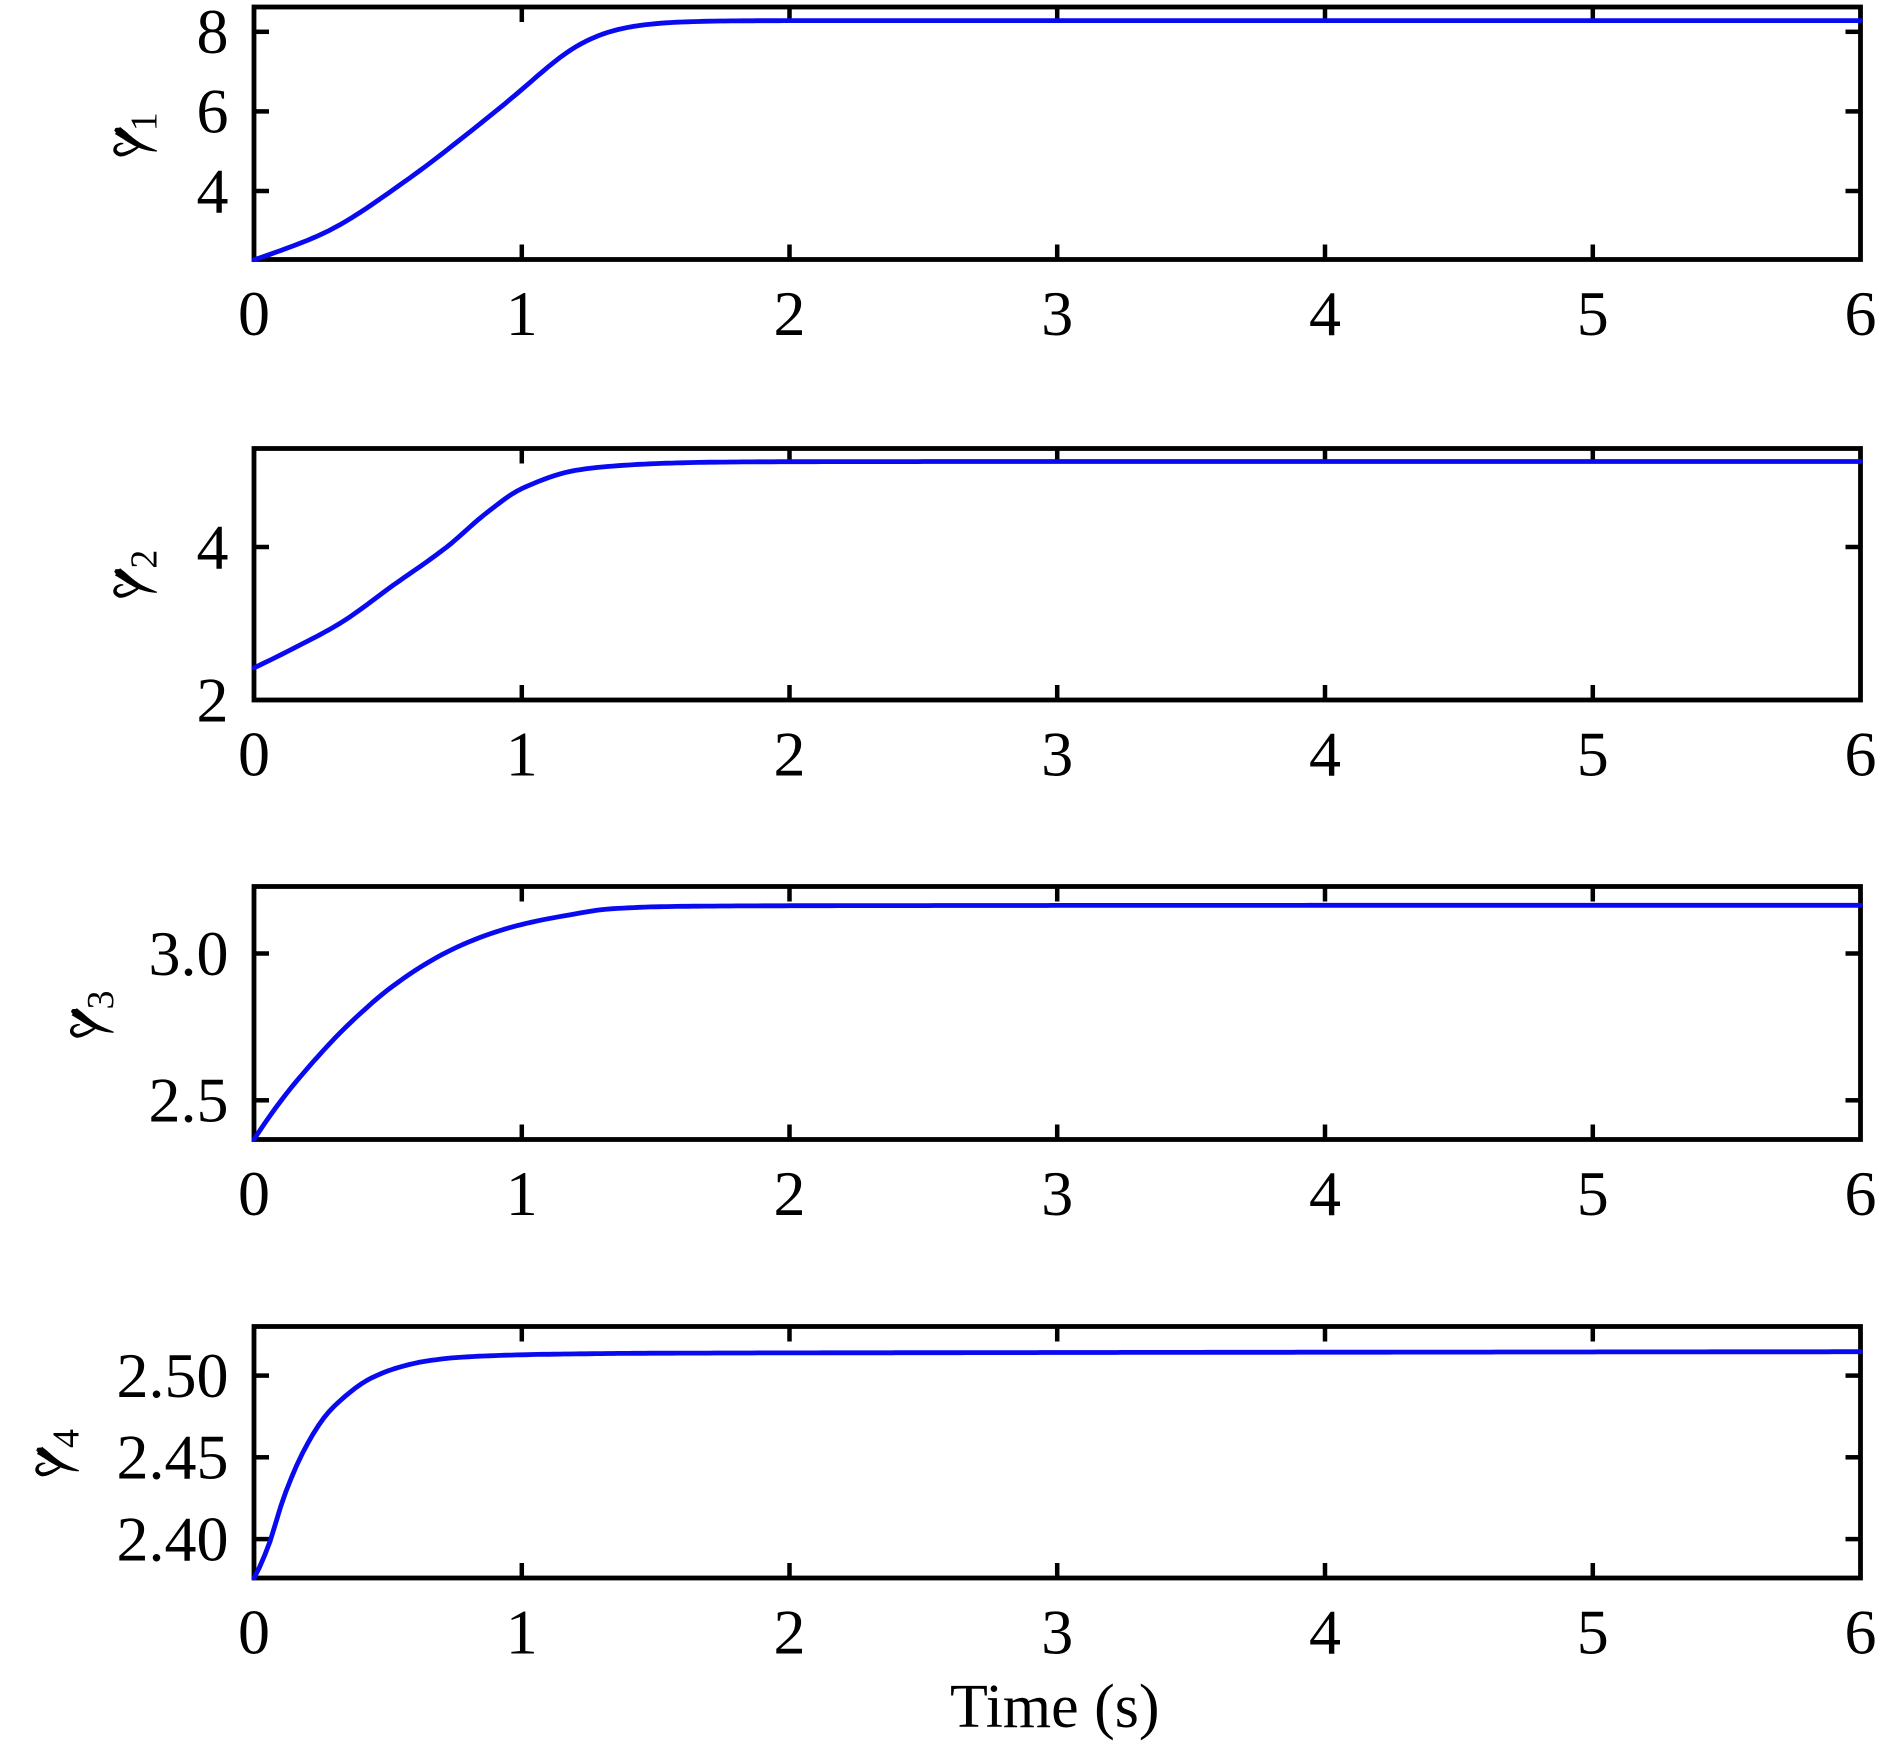 Image resolution: width=1890 pixels, height=1752 pixels. Describe the element at coordinates (173, 1457) in the screenshot. I see `svg-text: 2.45` at that location.